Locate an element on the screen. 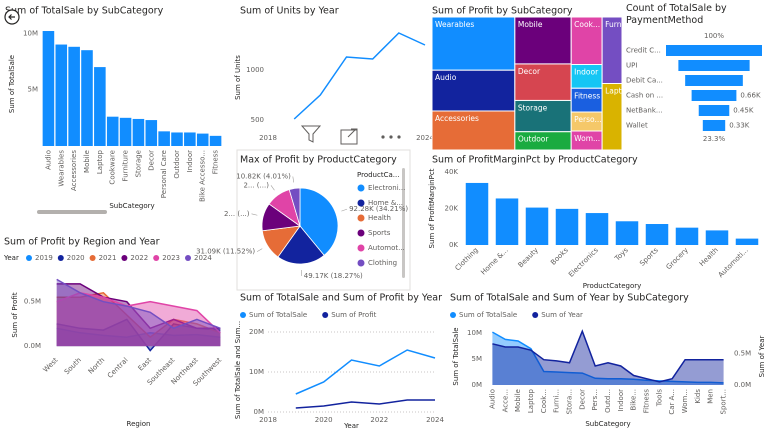 This screenshot has height=430, width=768. back-button is located at coordinates (12, 17).